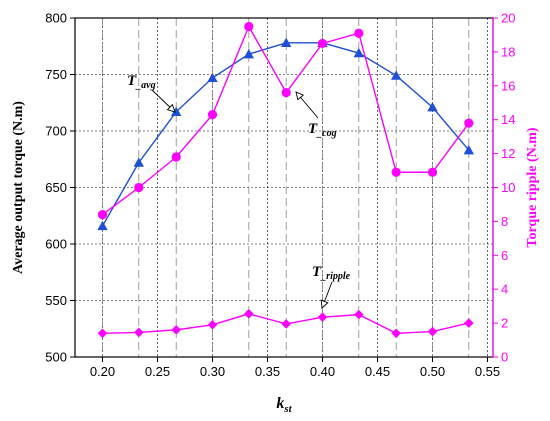 The width and height of the screenshot is (550, 421). I want to click on x-tick-label: 0.40, so click(322, 371).